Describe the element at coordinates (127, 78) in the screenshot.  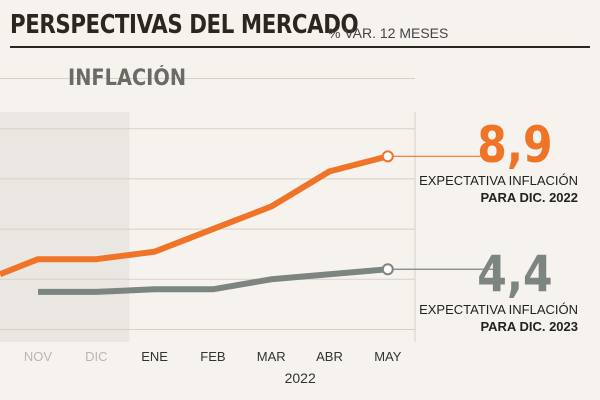
I see `panel-title: INFLACIÓN` at that location.